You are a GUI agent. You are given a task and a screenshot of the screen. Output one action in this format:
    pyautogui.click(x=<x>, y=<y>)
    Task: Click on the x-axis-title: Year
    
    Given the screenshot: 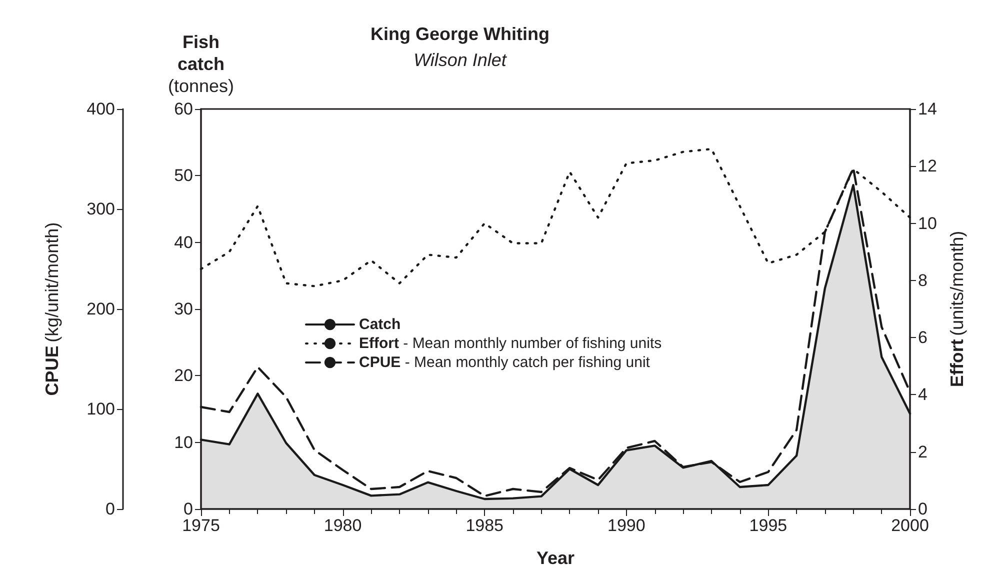 What is the action you would take?
    pyautogui.click(x=555, y=558)
    